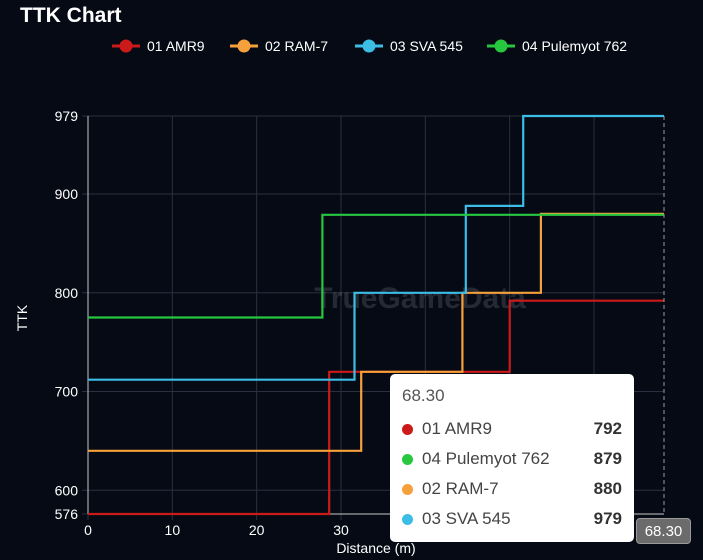 The height and width of the screenshot is (560, 703). I want to click on legend-item: 03 SVA 545, so click(409, 46).